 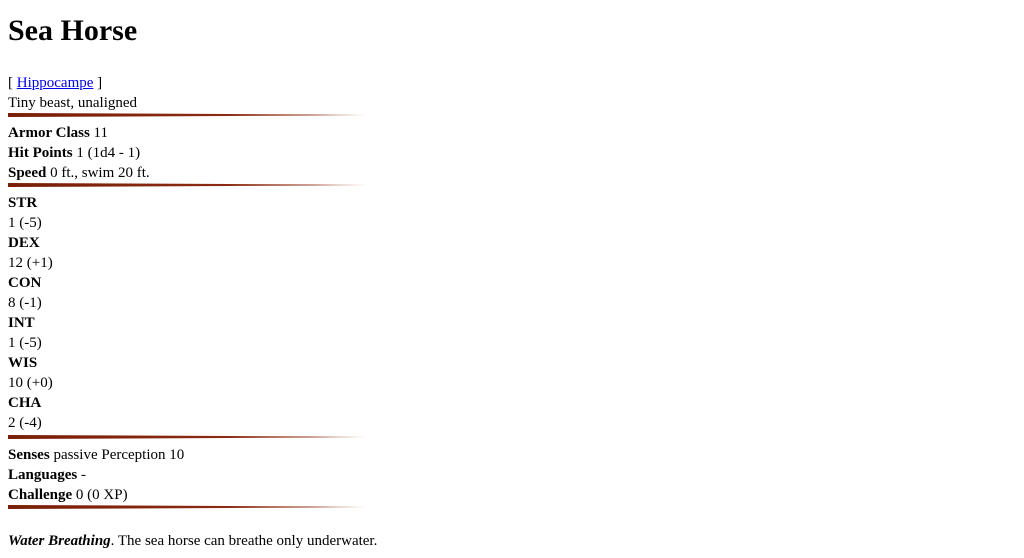 What do you see at coordinates (30, 383) in the screenshot?
I see `ability-wis-value: 10 (+0)` at bounding box center [30, 383].